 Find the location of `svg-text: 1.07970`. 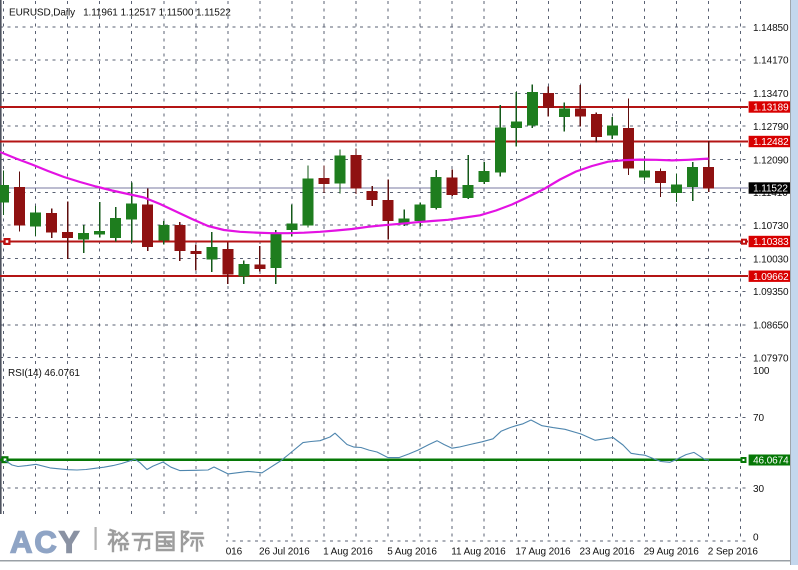

svg-text: 1.07970 is located at coordinates (771, 358).